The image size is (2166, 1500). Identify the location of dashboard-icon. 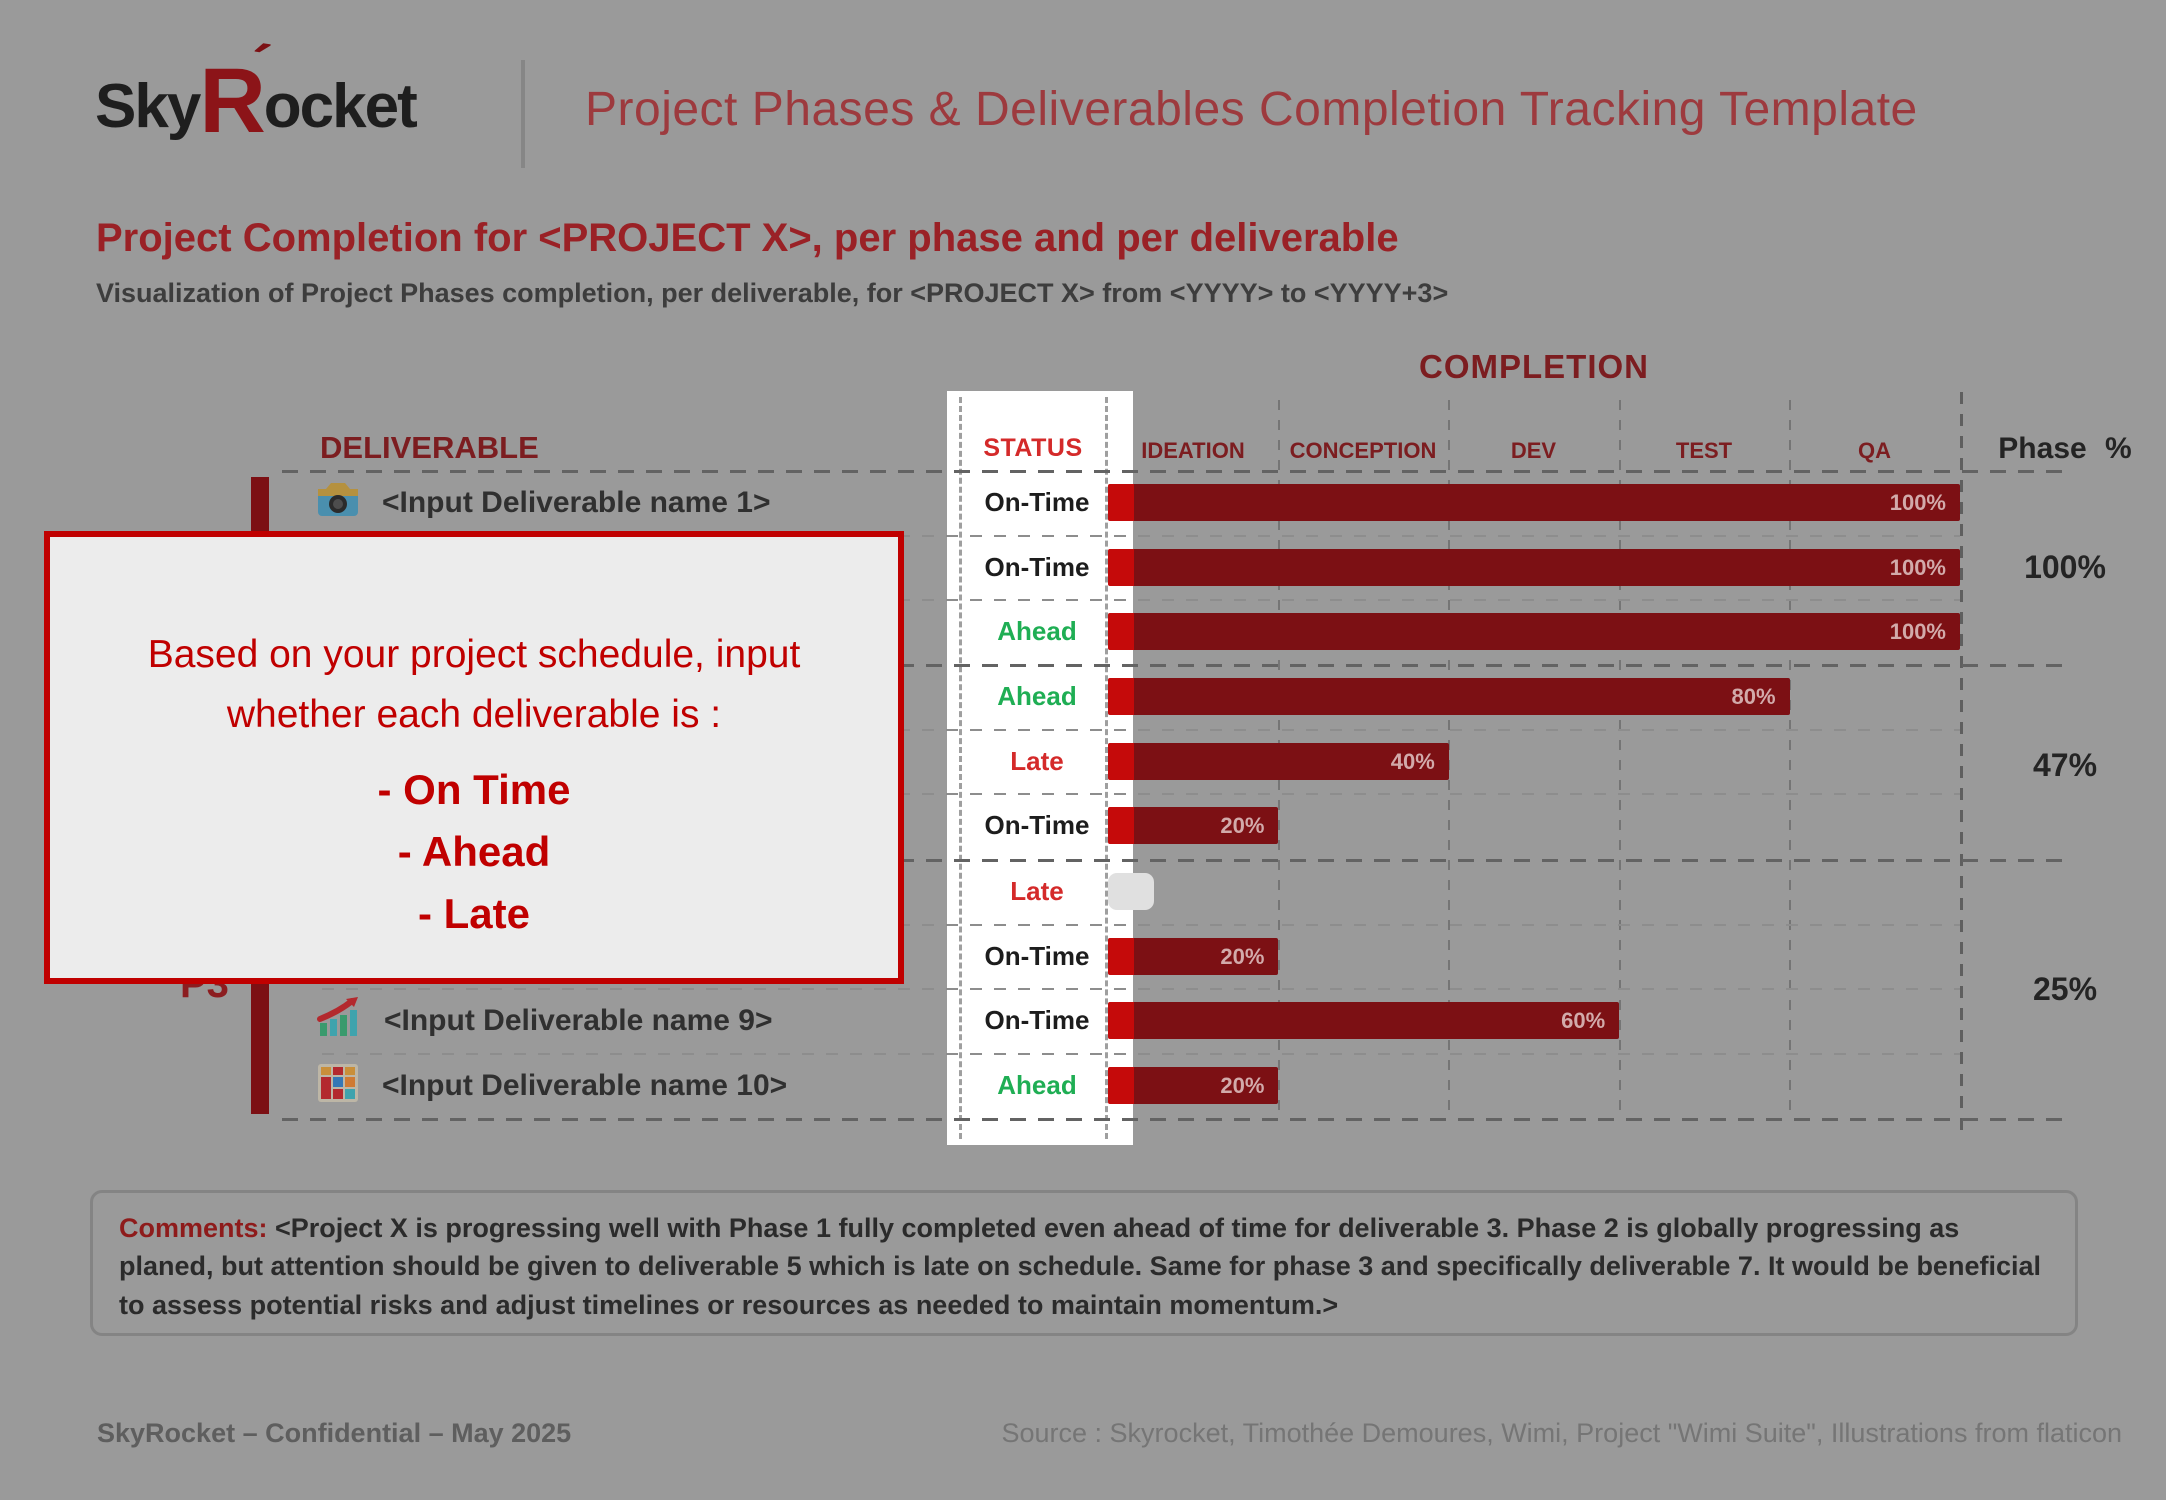
(338, 1085).